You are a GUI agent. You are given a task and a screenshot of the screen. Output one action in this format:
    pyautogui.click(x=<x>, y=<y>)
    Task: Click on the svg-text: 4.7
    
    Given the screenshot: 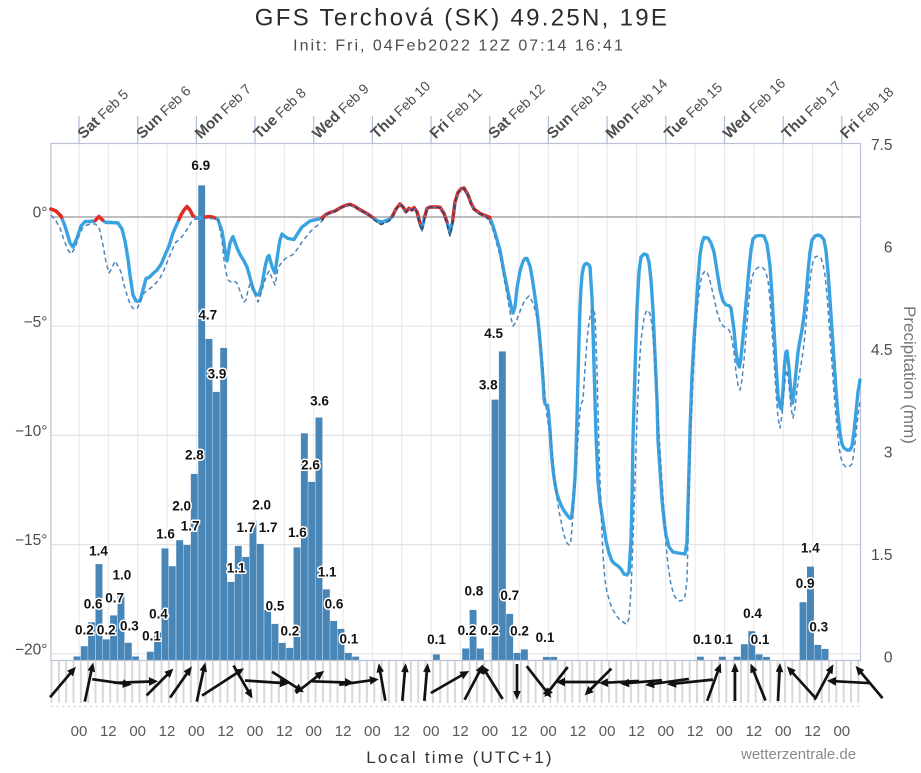 What is the action you would take?
    pyautogui.click(x=207, y=315)
    